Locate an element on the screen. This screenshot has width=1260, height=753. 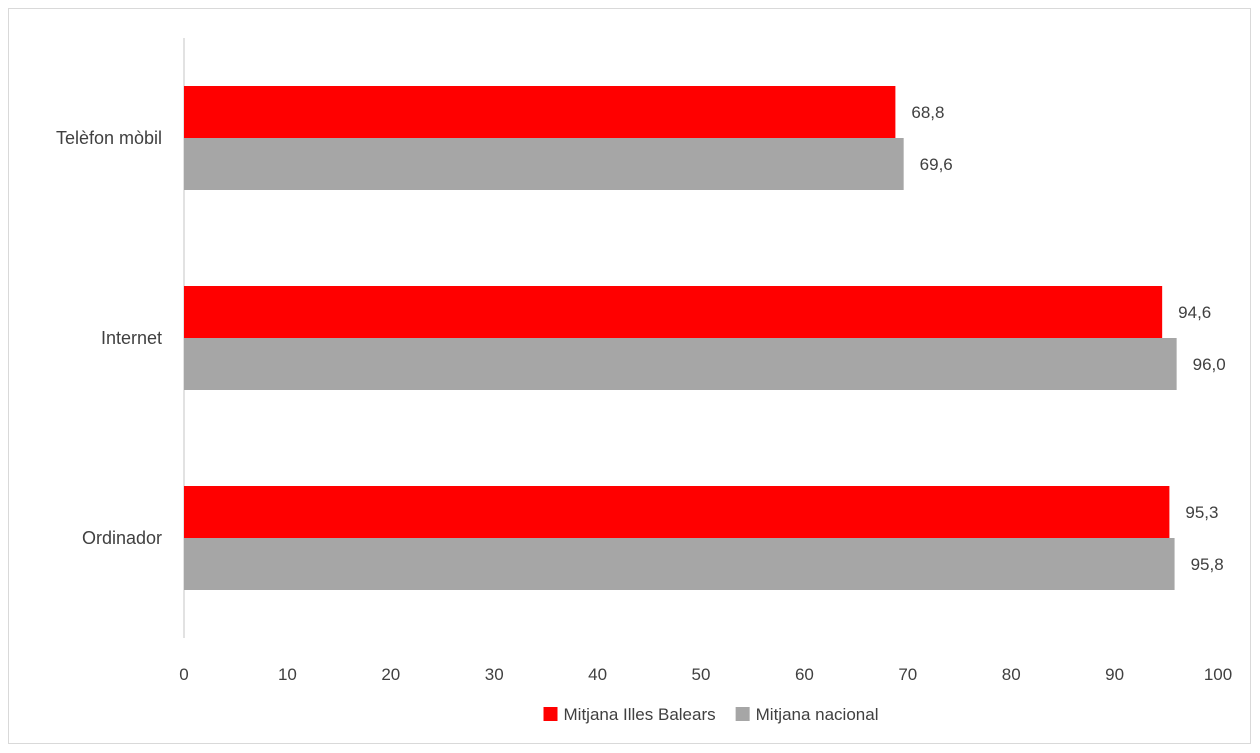
data-label-mitjana-illes-balears-internet: 94,6 is located at coordinates (1194, 312).